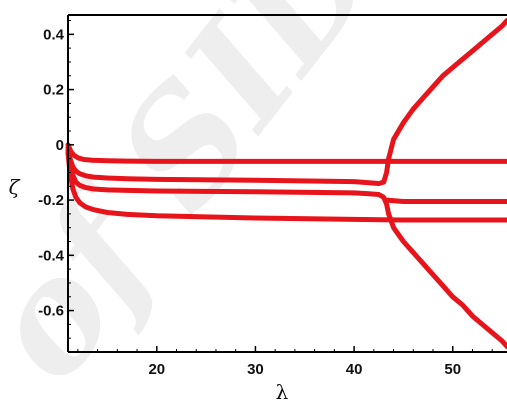  What do you see at coordinates (51, 200) in the screenshot?
I see `y-tick-label: -0.2` at bounding box center [51, 200].